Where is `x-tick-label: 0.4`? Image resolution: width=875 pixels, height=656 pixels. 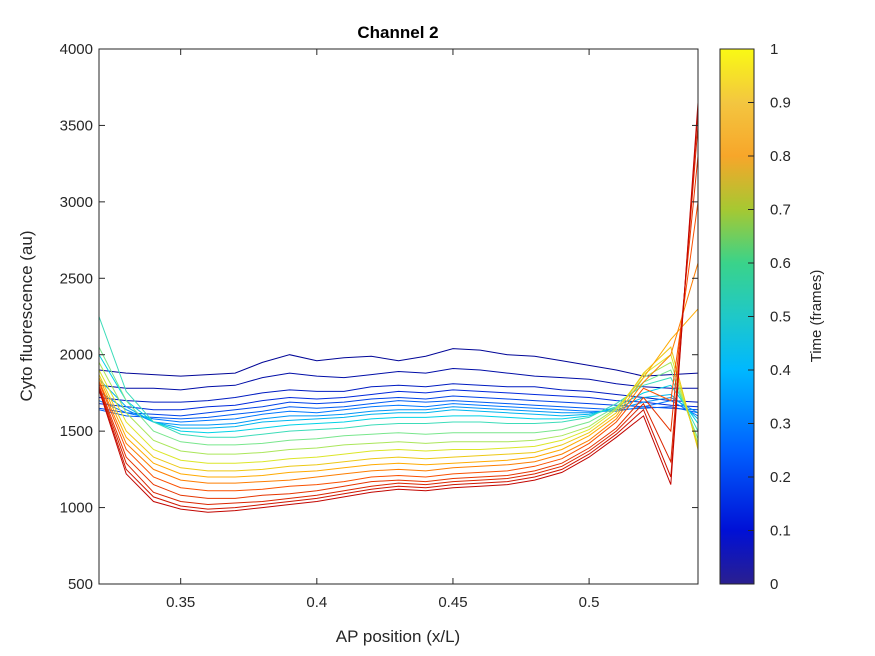 x-tick-label: 0.4 is located at coordinates (316, 602).